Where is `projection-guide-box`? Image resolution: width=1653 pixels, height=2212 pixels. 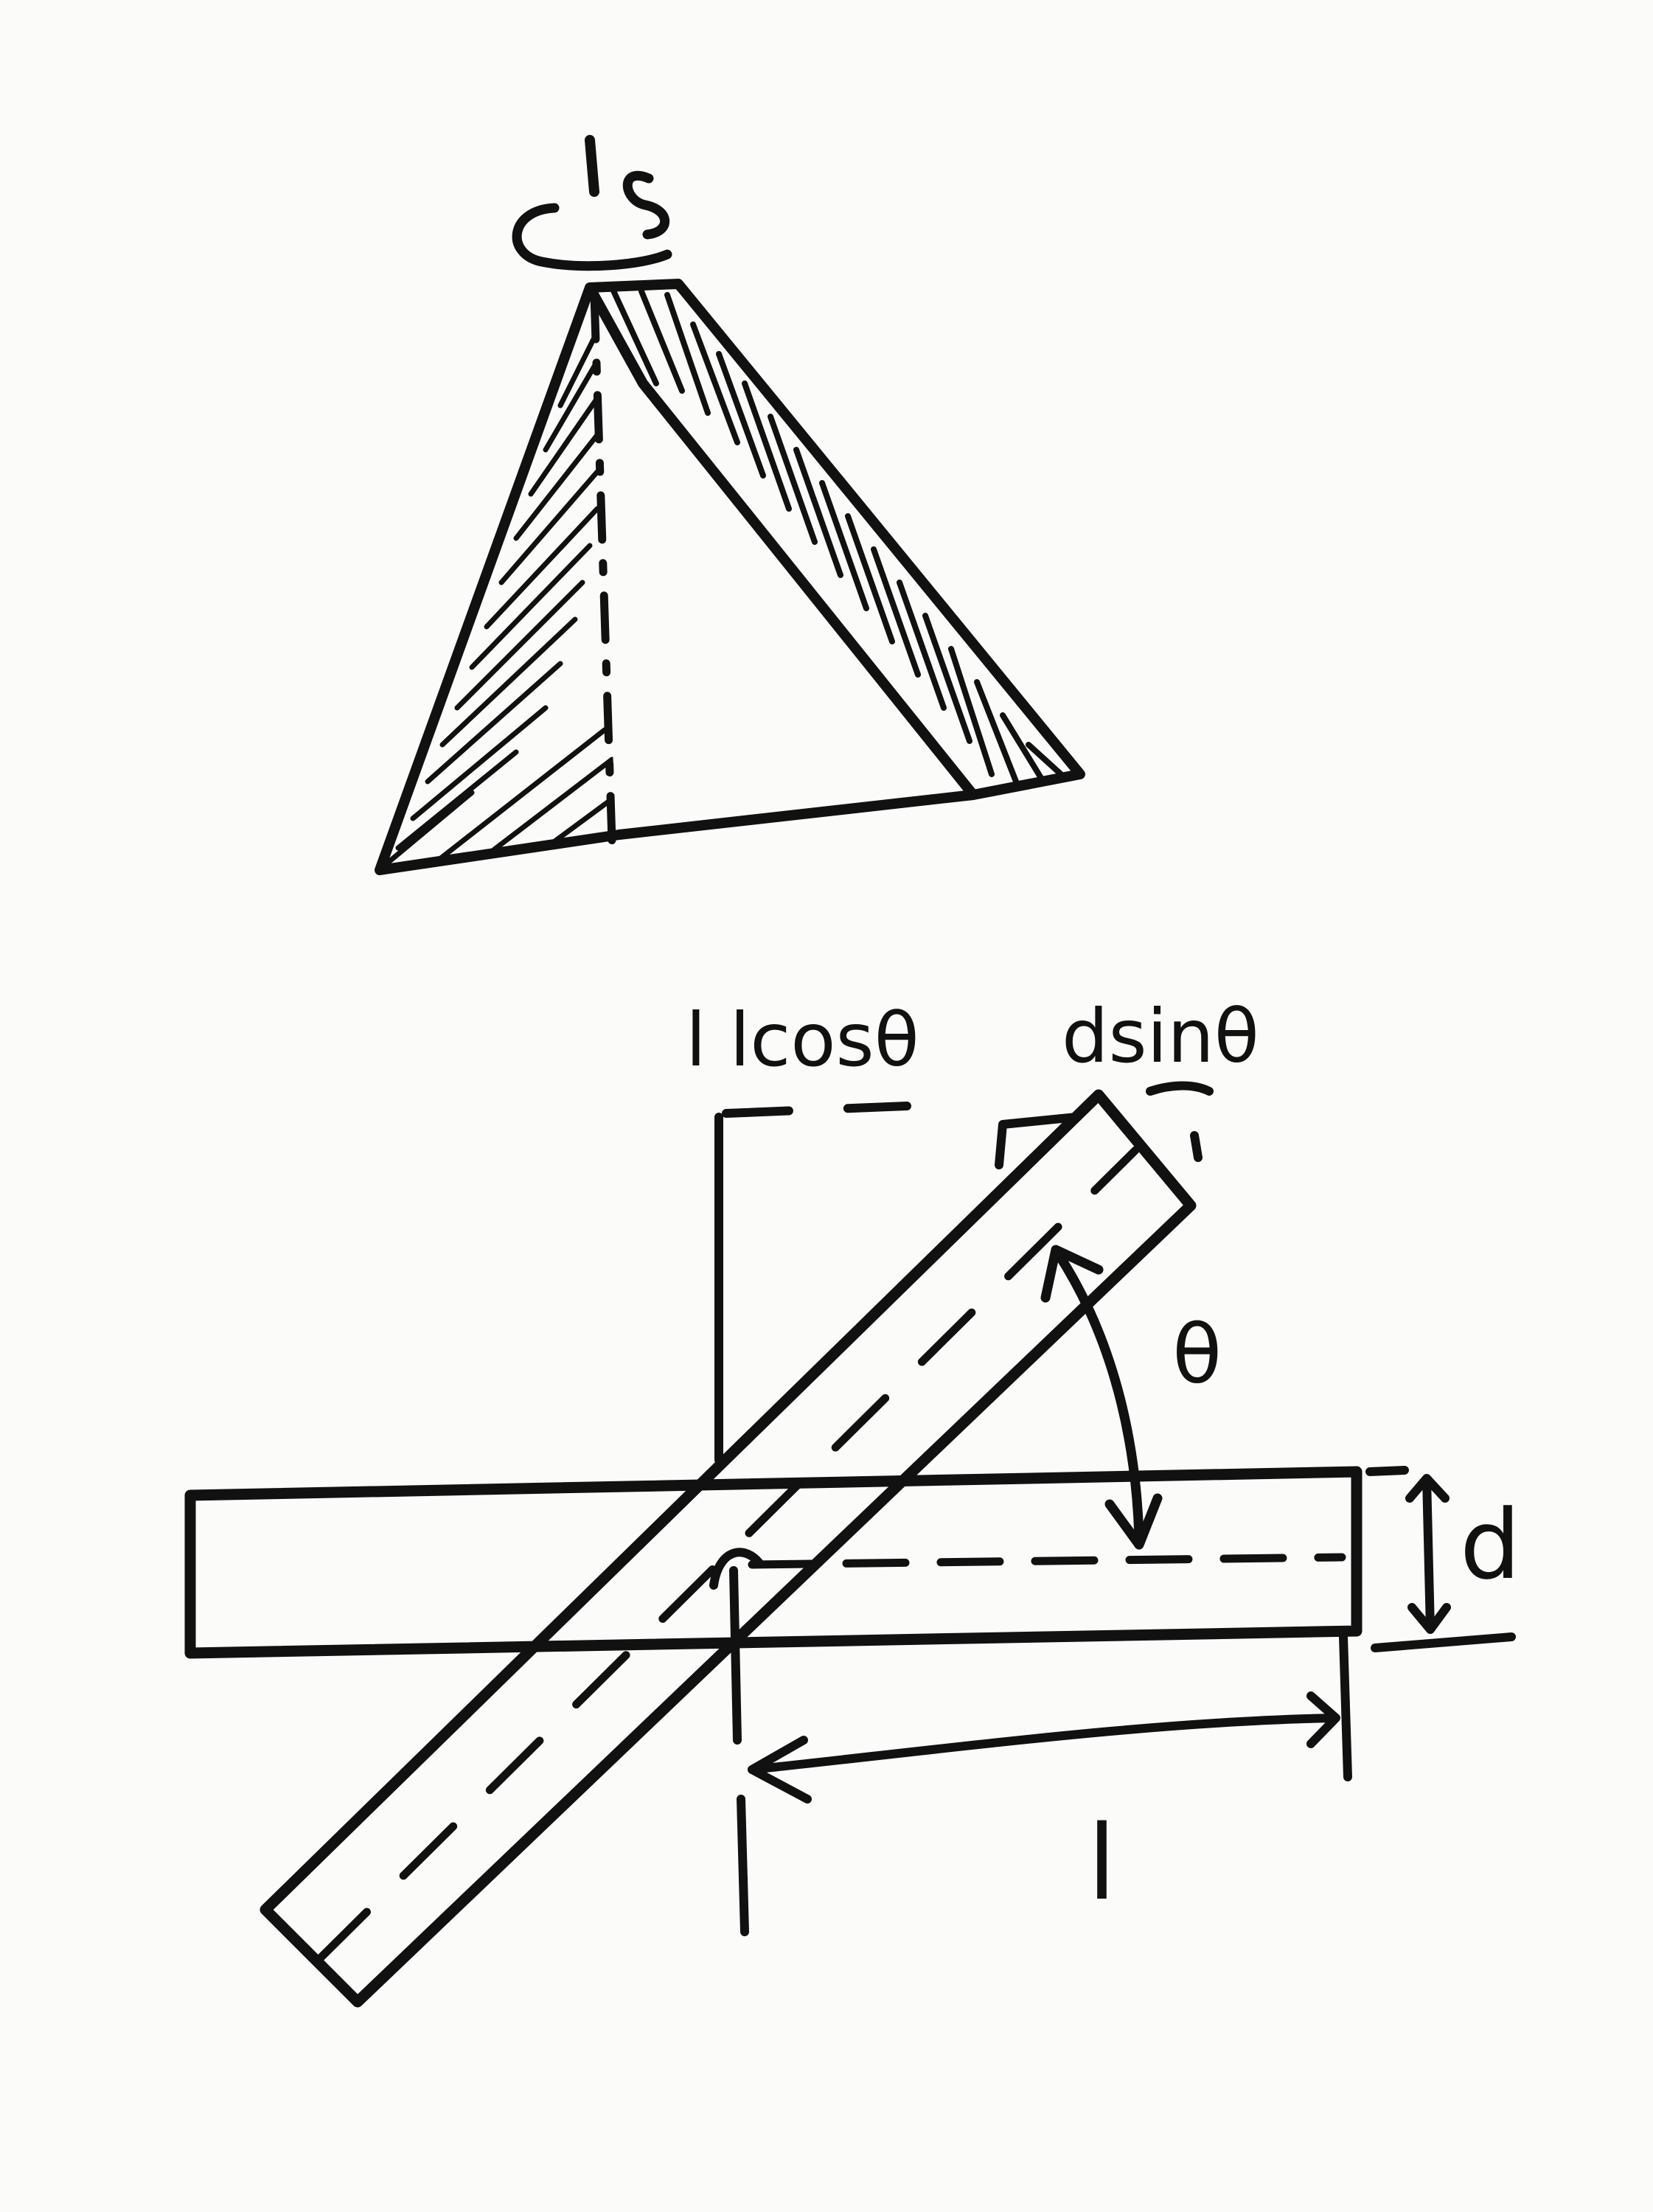 projection-guide-box is located at coordinates (1038, 1141).